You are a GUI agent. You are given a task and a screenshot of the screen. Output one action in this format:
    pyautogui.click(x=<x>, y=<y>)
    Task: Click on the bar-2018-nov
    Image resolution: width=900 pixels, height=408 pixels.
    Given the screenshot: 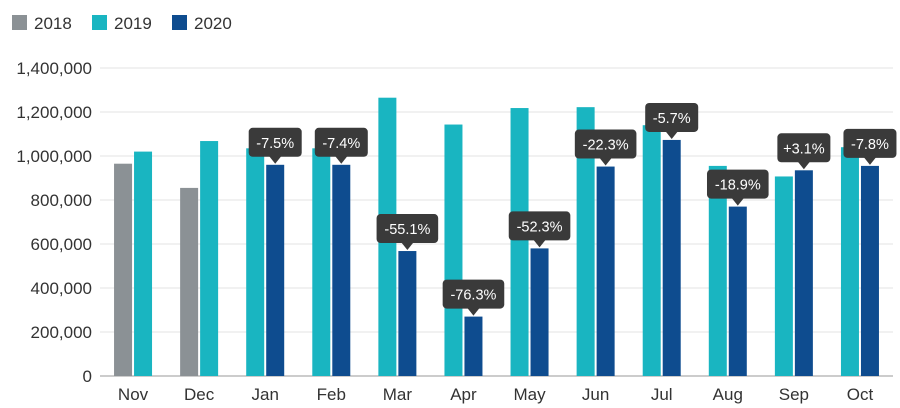 What is the action you would take?
    pyautogui.click(x=123, y=269)
    